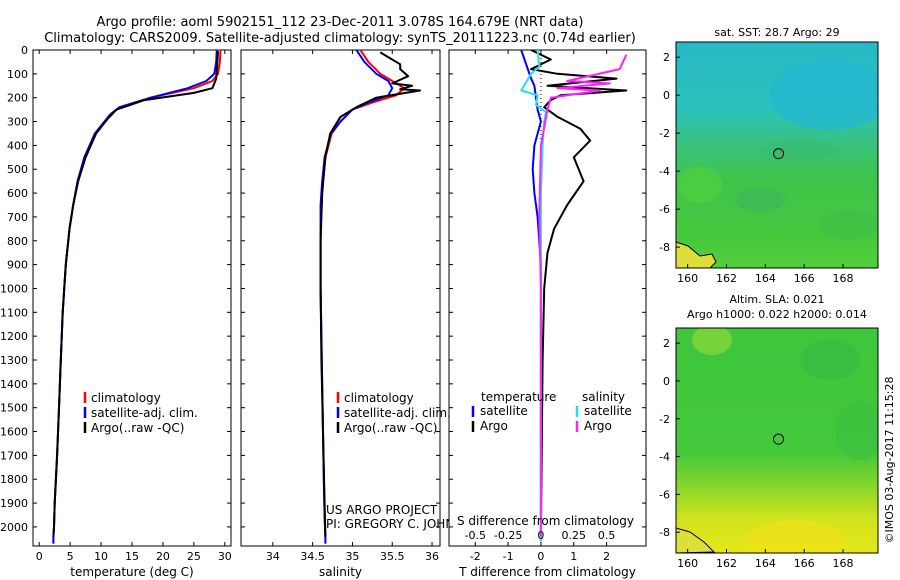 The width and height of the screenshot is (900, 580). I want to click on series-line-argo-raw-qc-, so click(370, 294).